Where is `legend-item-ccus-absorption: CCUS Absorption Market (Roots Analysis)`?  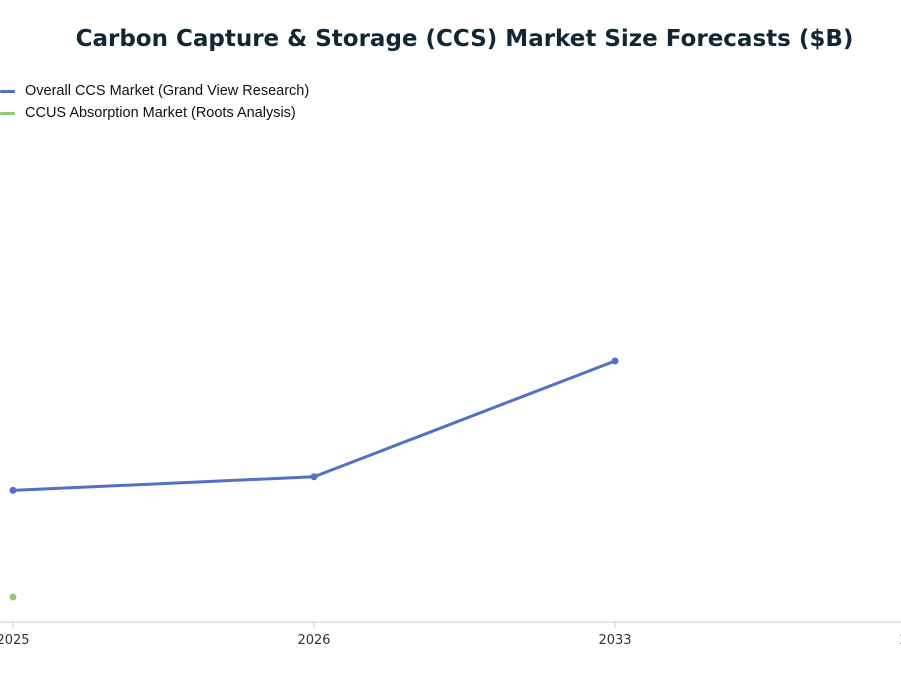 legend-item-ccus-absorption: CCUS Absorption Market (Roots Analysis) is located at coordinates (154, 113).